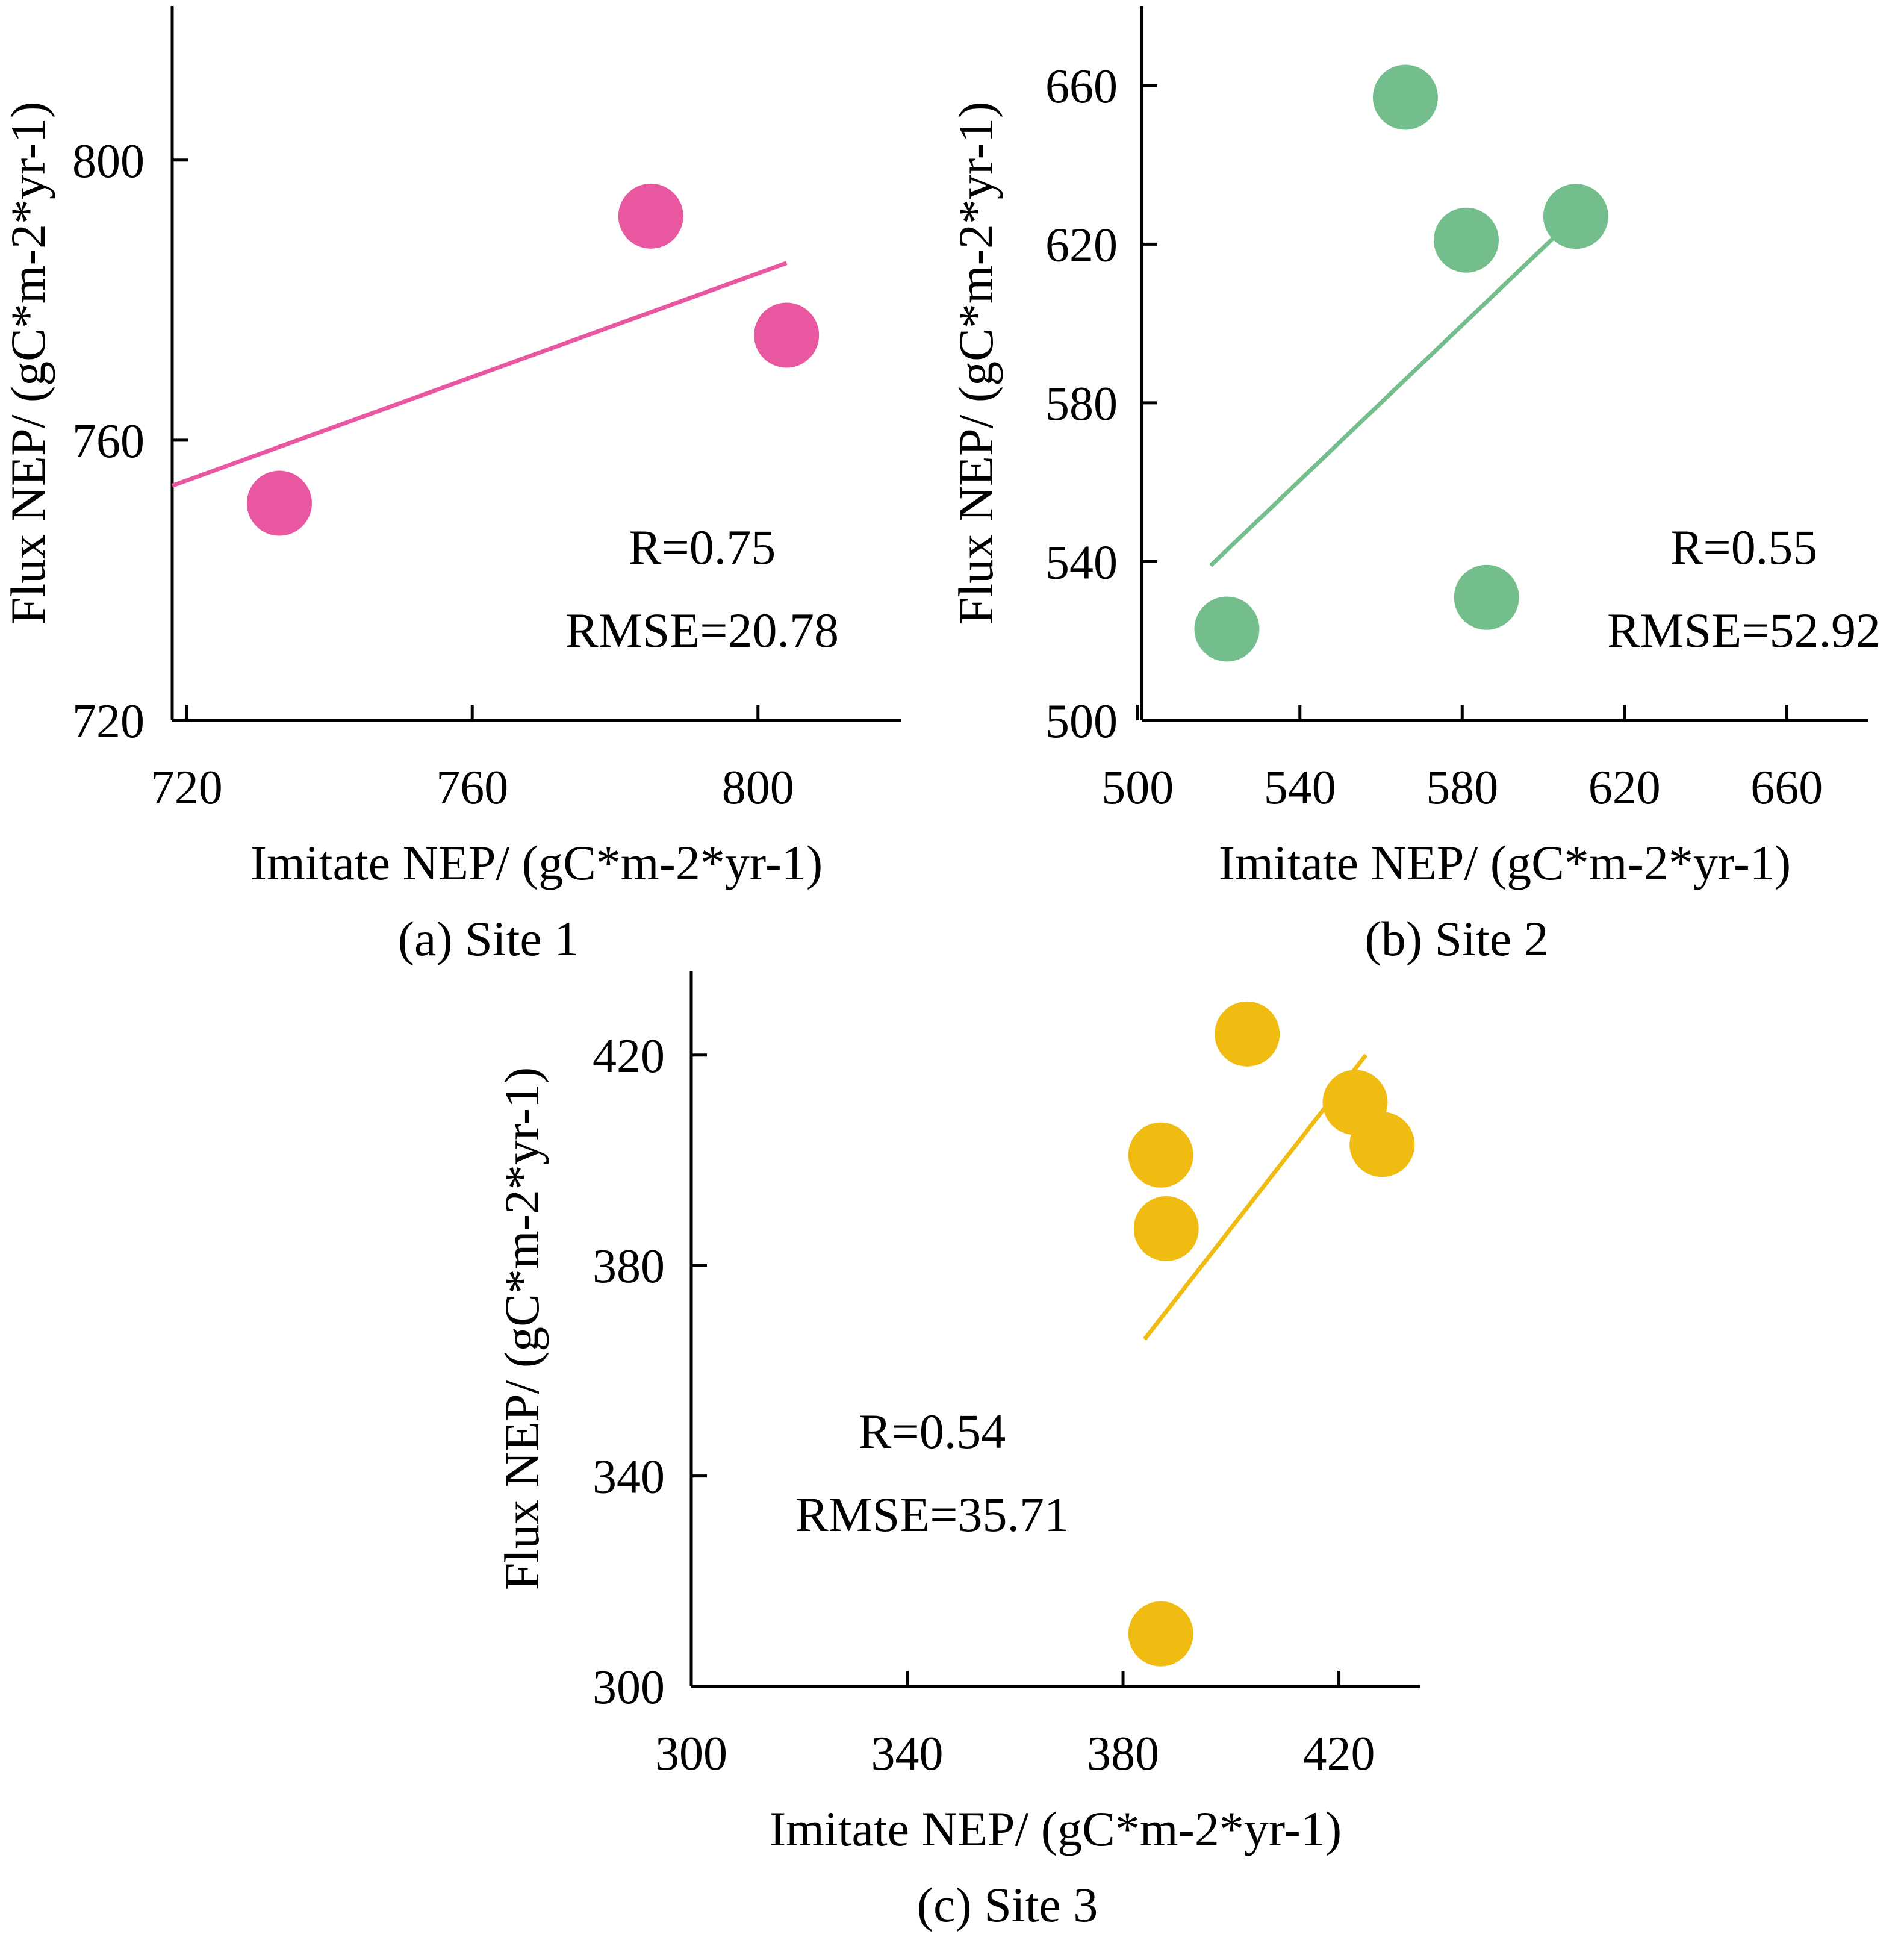 Image resolution: width=1904 pixels, height=1943 pixels. What do you see at coordinates (933, 1431) in the screenshot?
I see `r-value-label: R=0.54` at bounding box center [933, 1431].